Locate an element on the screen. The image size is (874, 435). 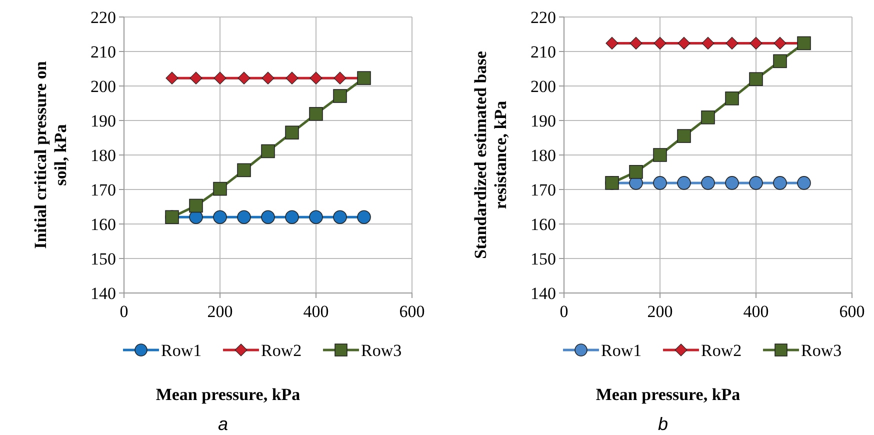
y-axis-title: Initial critical pressure on soil, kPa is located at coordinates (50, 154).